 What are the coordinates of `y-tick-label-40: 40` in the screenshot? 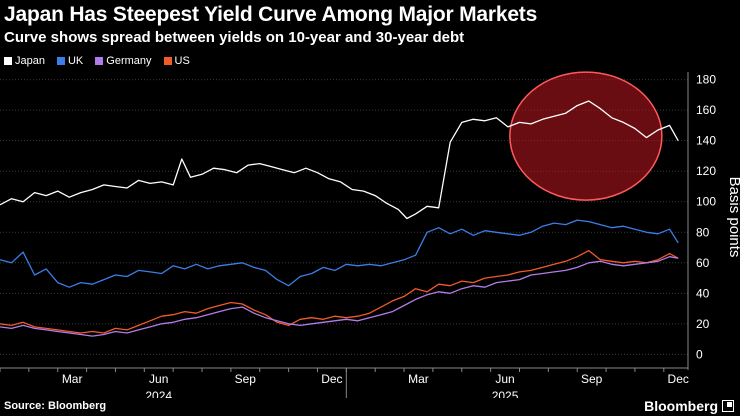 It's located at (703, 293).